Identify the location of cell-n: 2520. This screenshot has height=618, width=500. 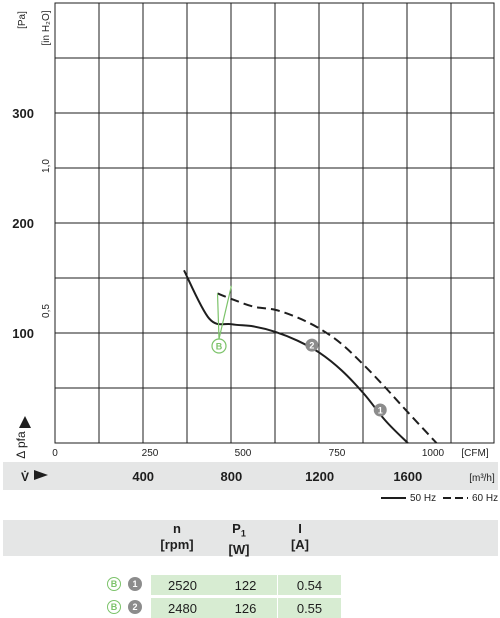
(182, 585).